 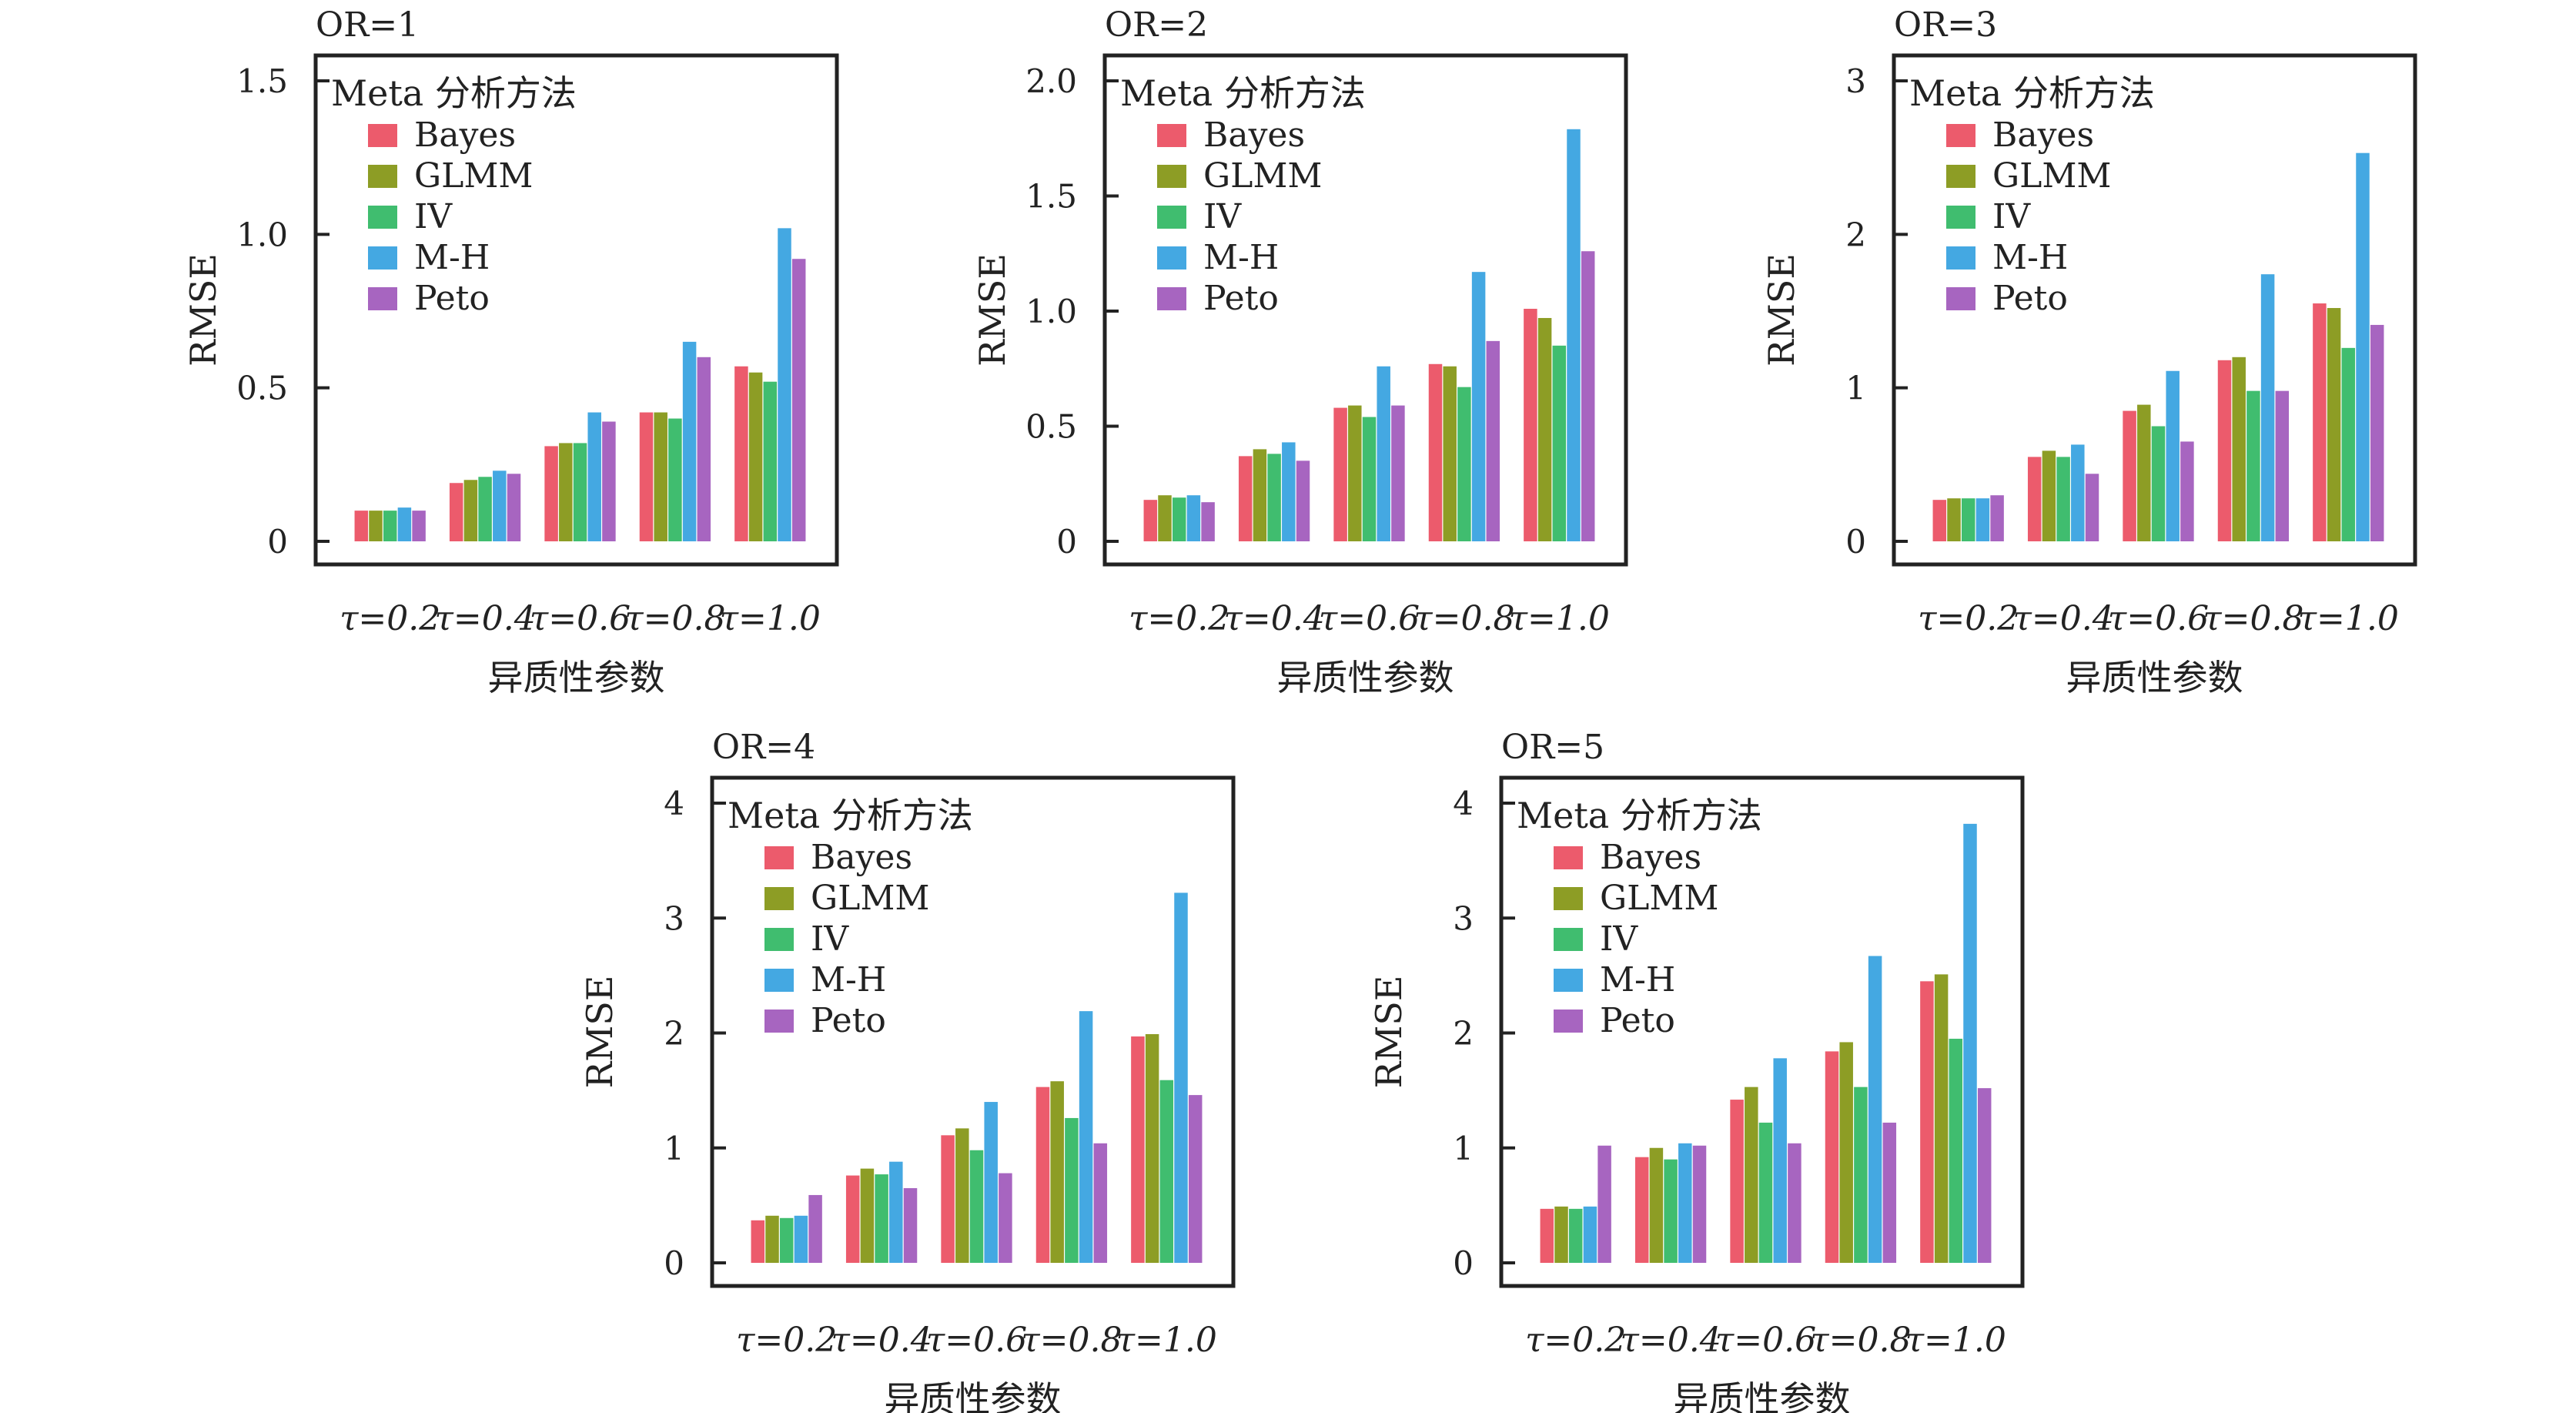 I want to click on x-tick-label: τ=0.8, so click(x=1464, y=619).